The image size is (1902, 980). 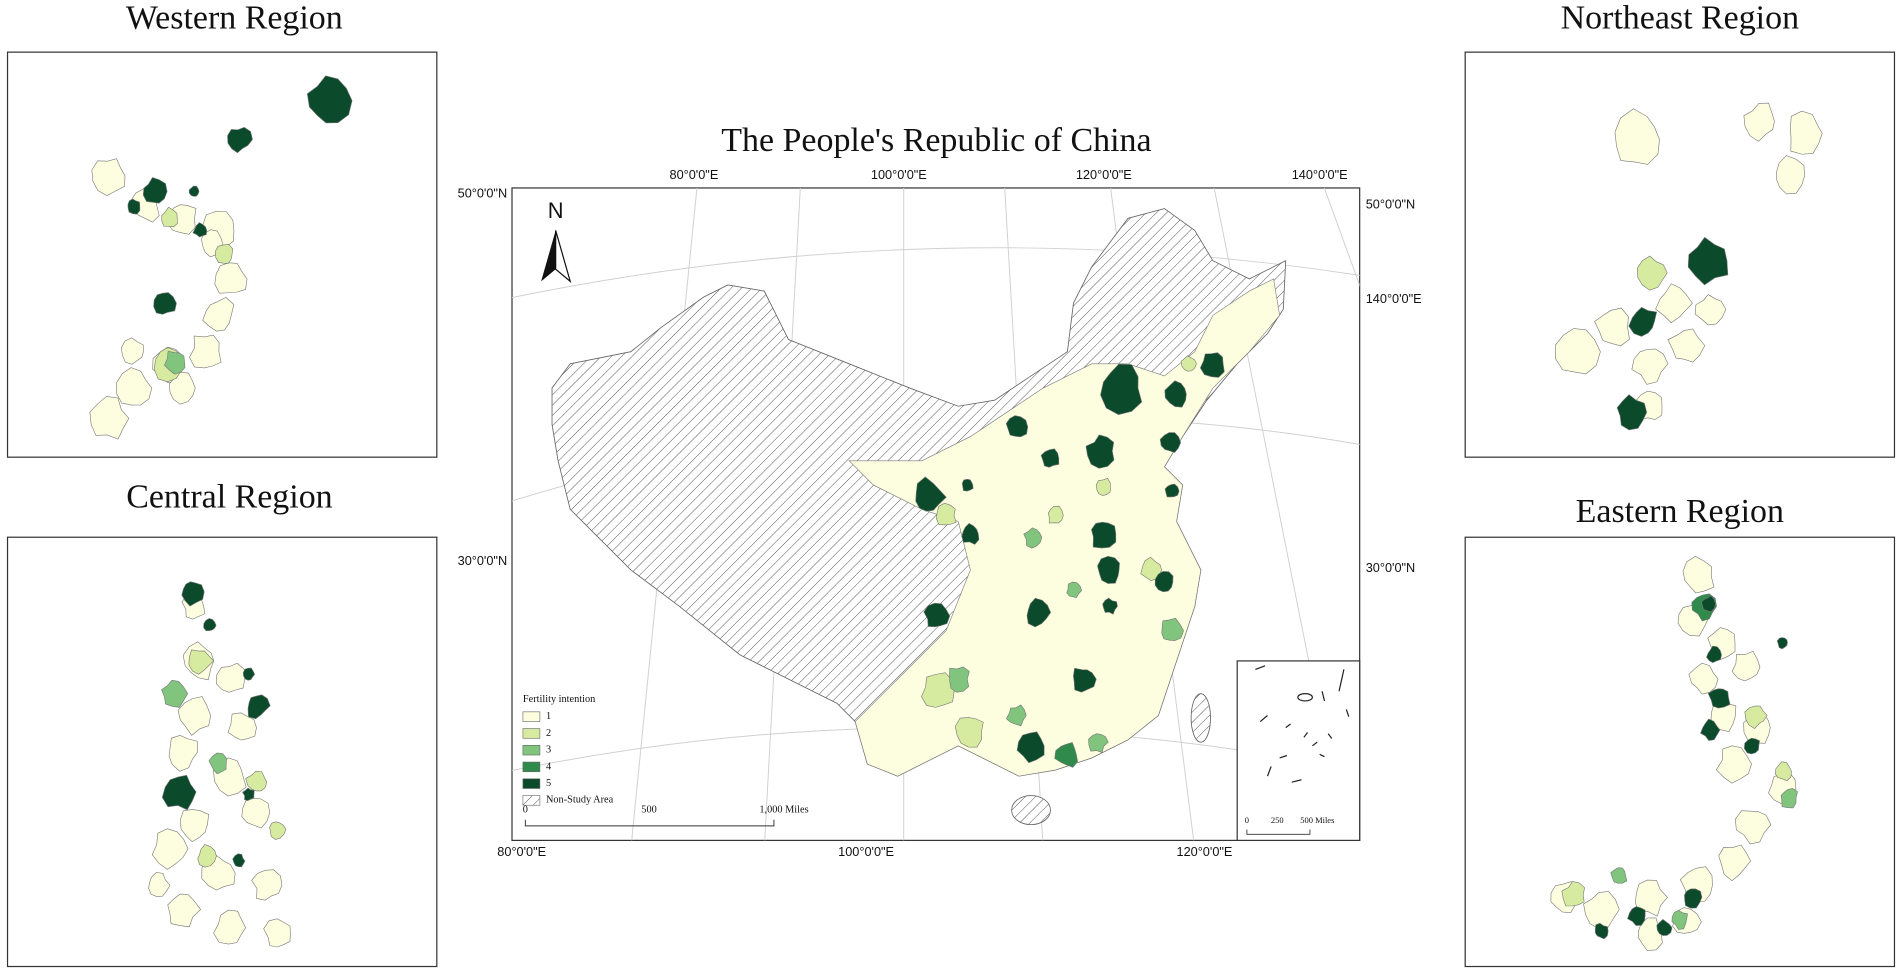 What do you see at coordinates (1680, 254) in the screenshot?
I see `northeast-panel` at bounding box center [1680, 254].